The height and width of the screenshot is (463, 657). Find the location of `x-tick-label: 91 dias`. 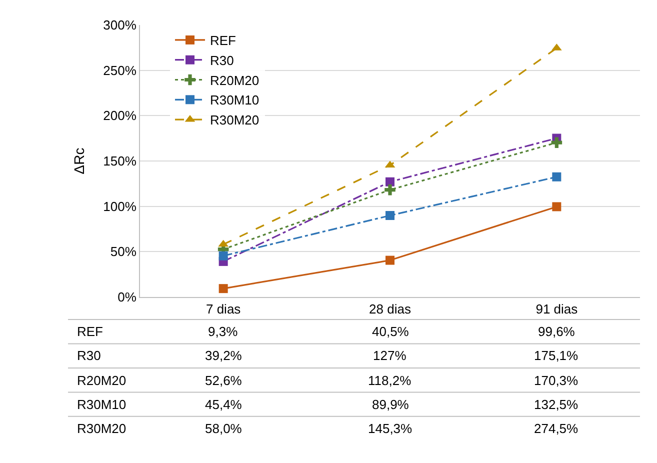

x-tick-label: 91 dias is located at coordinates (557, 309).